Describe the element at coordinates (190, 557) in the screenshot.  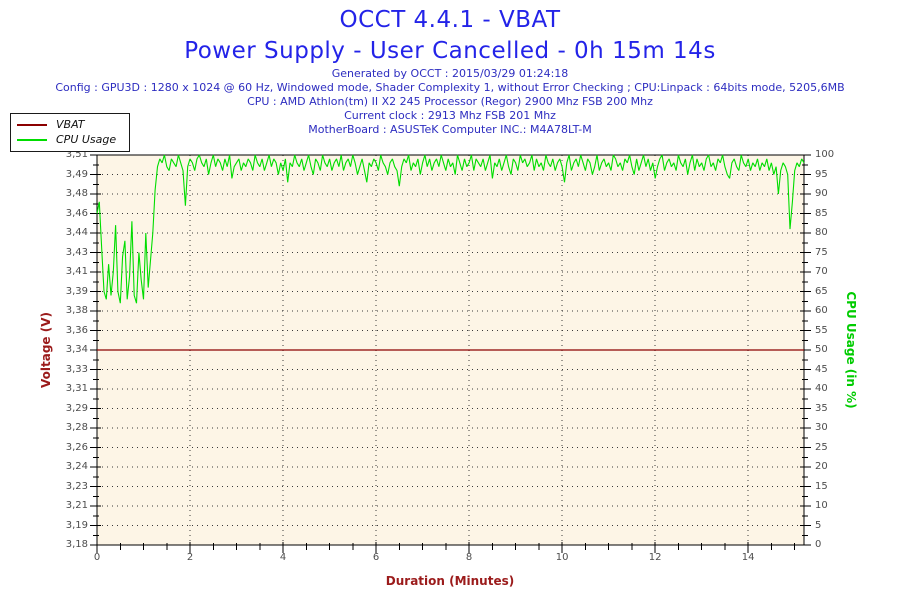
I see `x-axis-tick-label: 2` at that location.